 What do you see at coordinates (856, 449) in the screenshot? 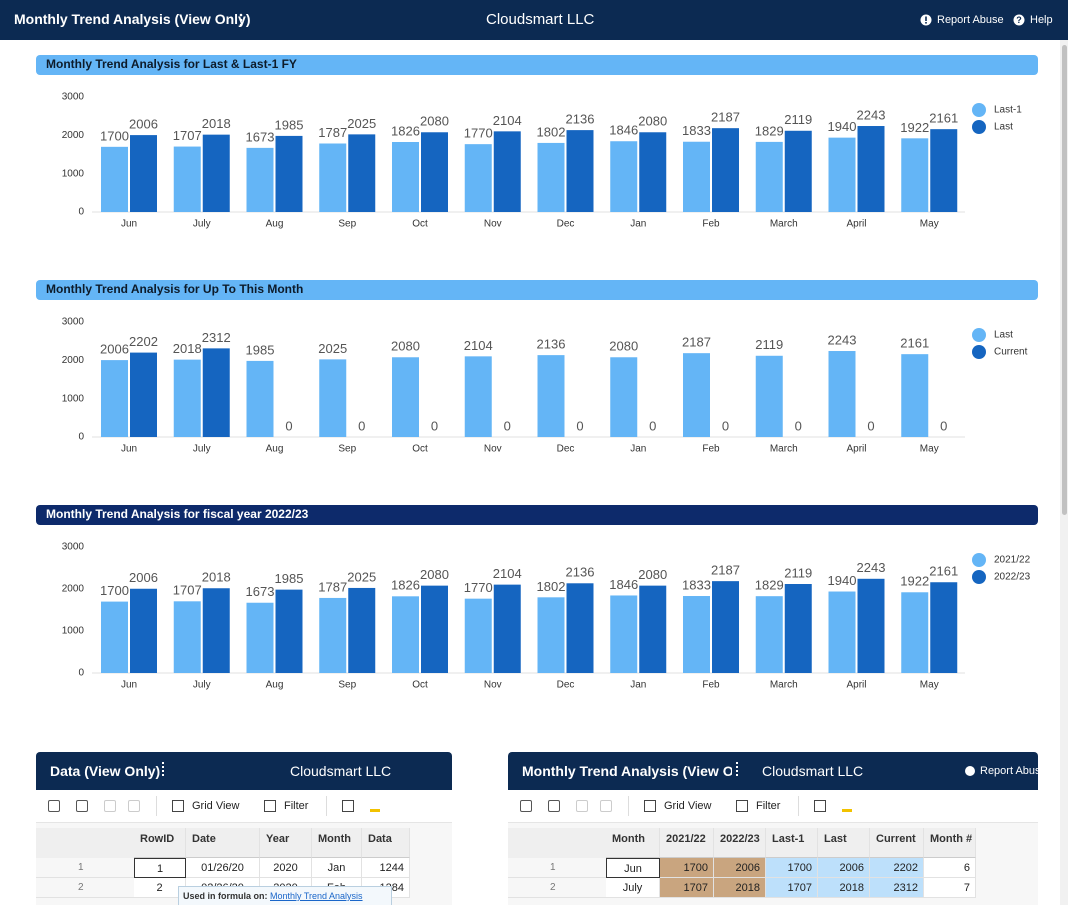
I see `x-tick-label: April` at bounding box center [856, 449].